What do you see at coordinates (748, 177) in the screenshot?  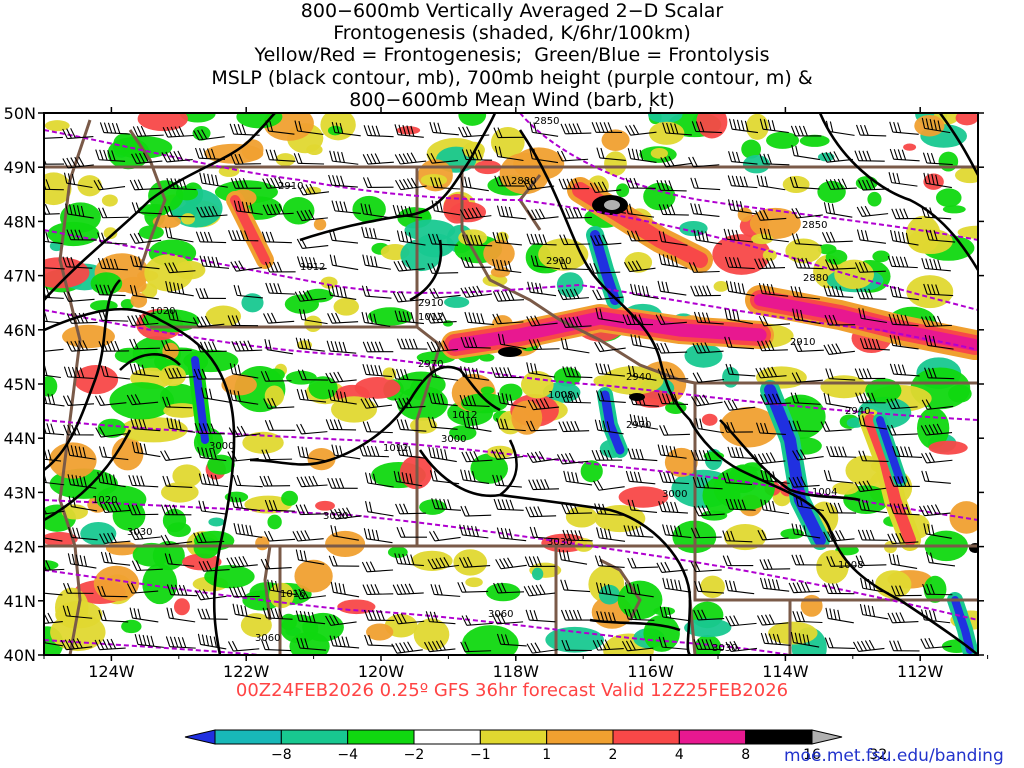 I see `height-contour` at bounding box center [748, 177].